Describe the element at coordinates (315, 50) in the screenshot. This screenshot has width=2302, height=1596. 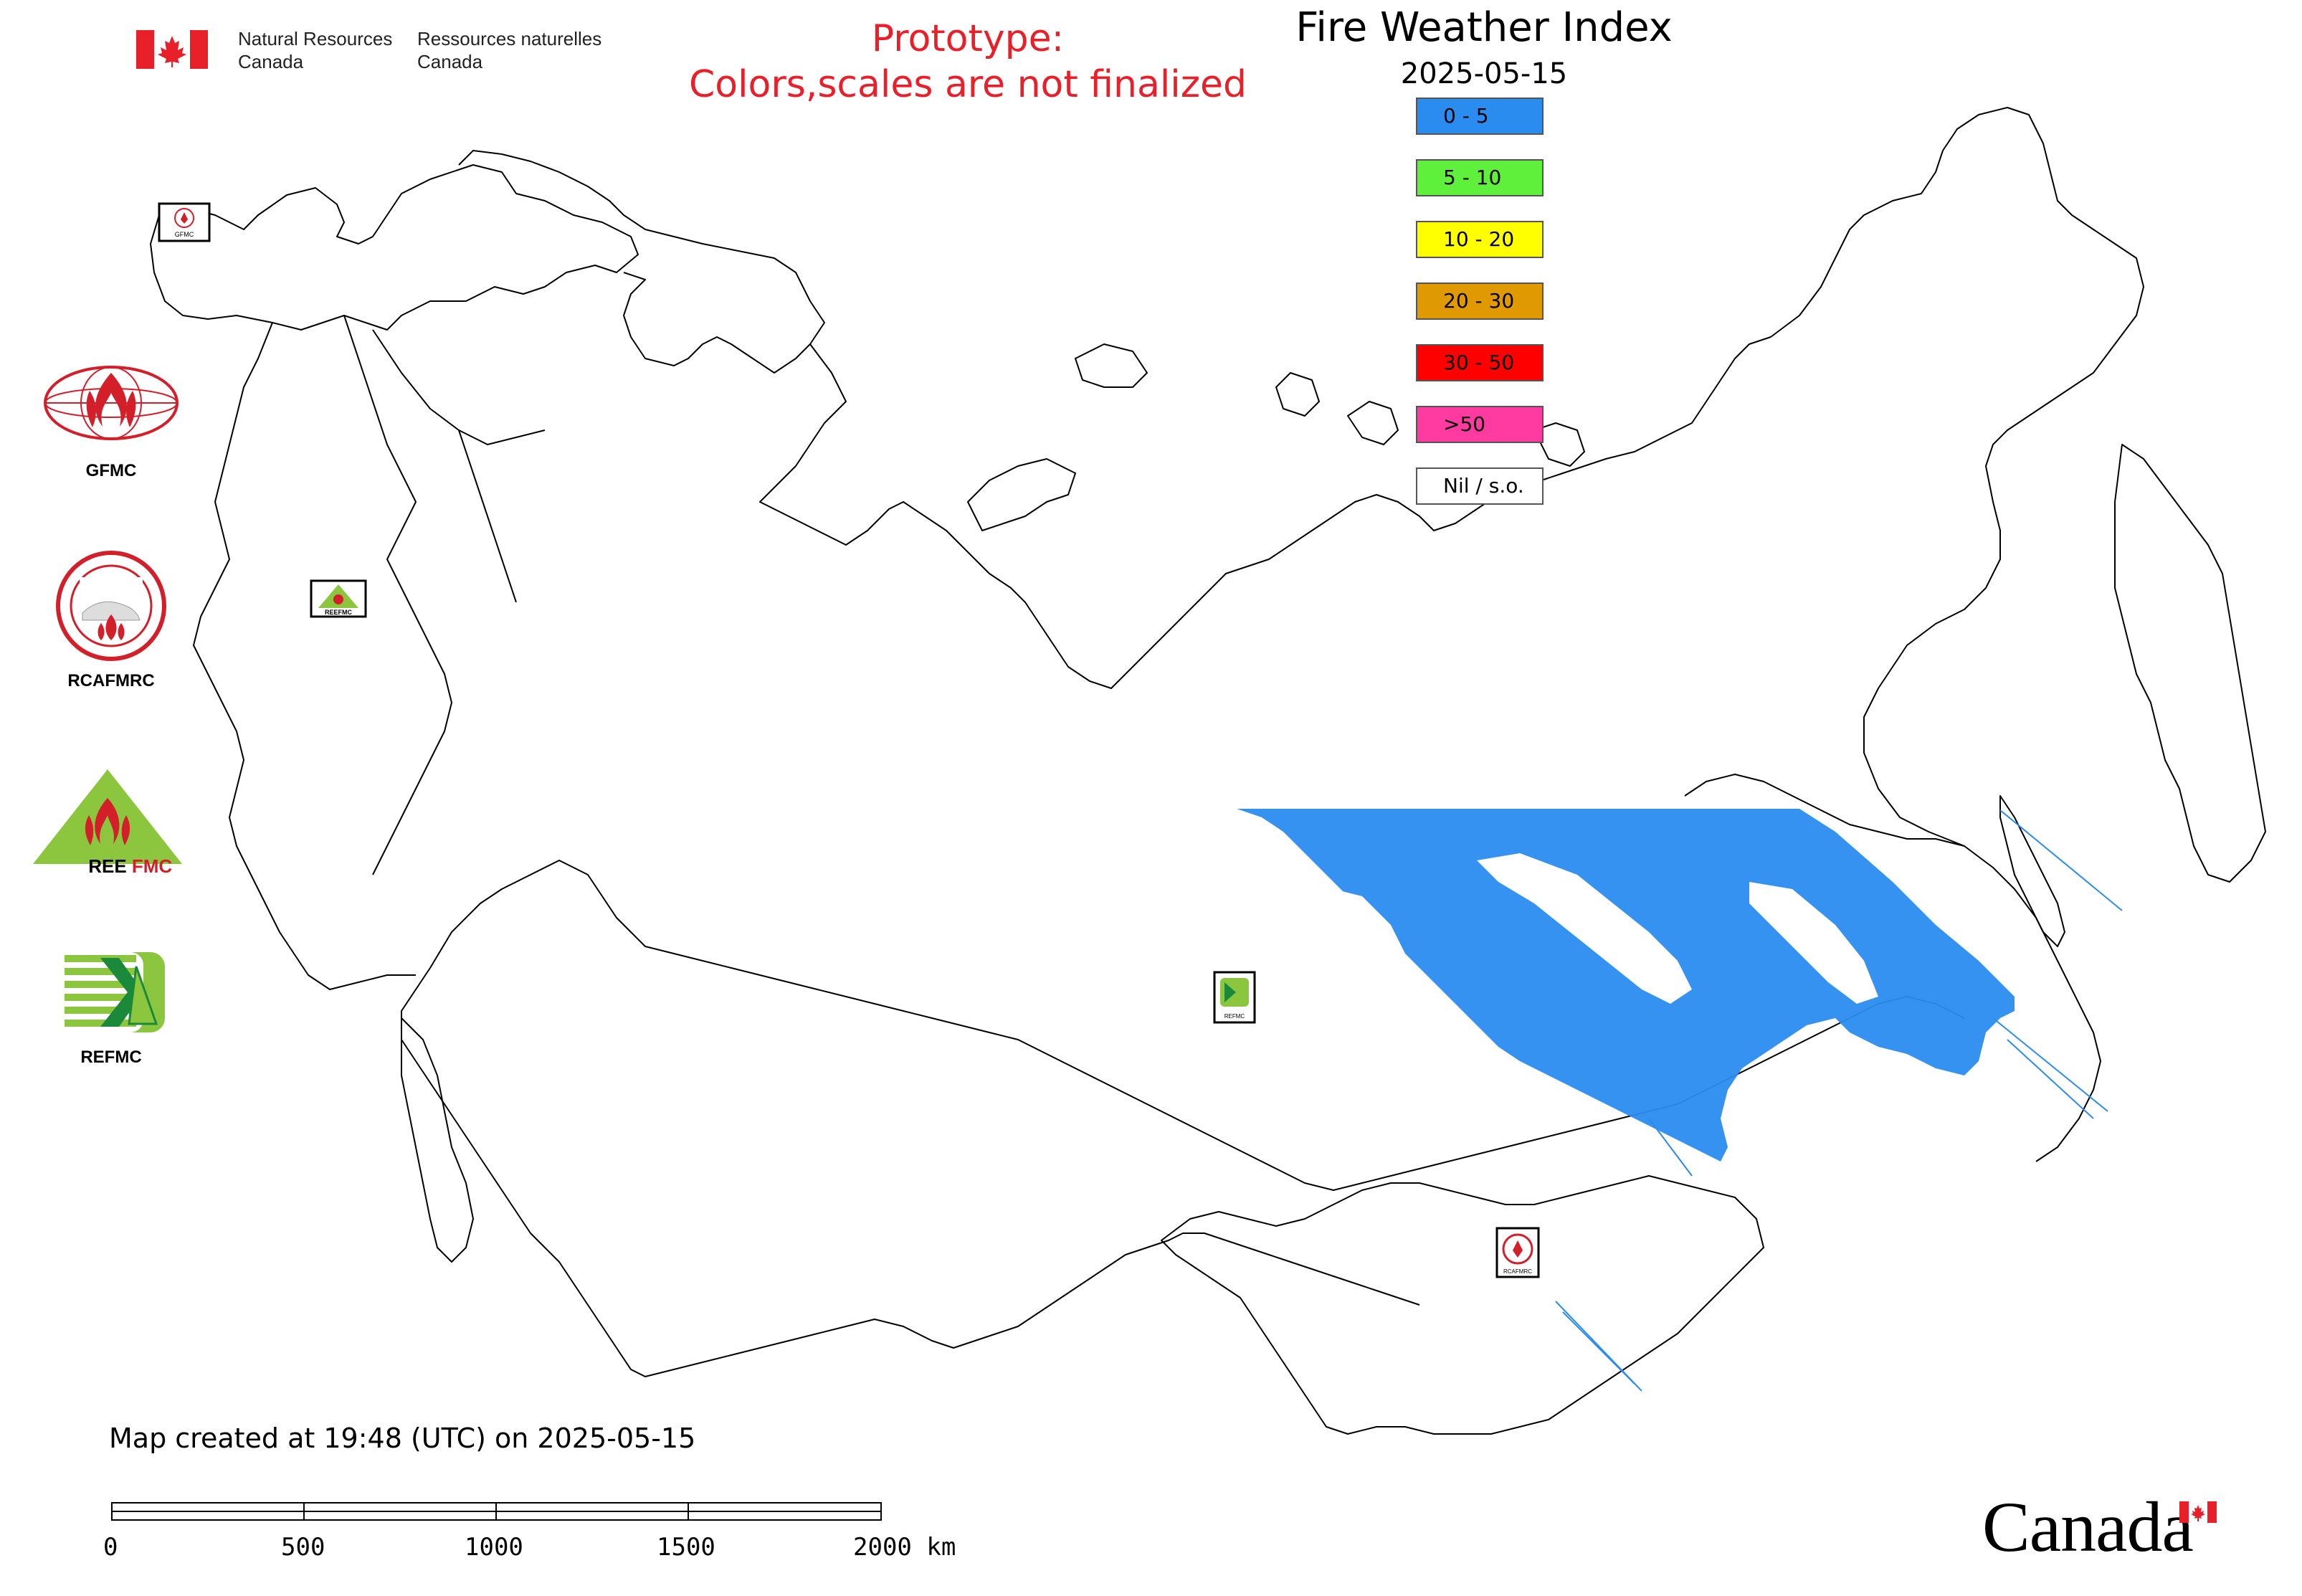
I see `department-name-en: Natural Resources Canada` at that location.